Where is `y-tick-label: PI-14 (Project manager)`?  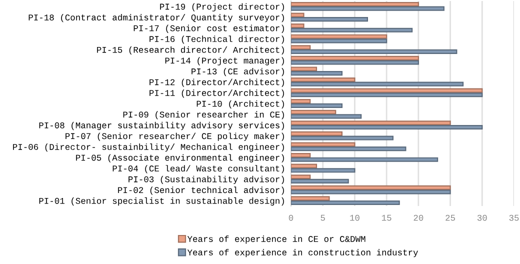
y-tick-label: PI-14 (Project manager) is located at coordinates (224, 61).